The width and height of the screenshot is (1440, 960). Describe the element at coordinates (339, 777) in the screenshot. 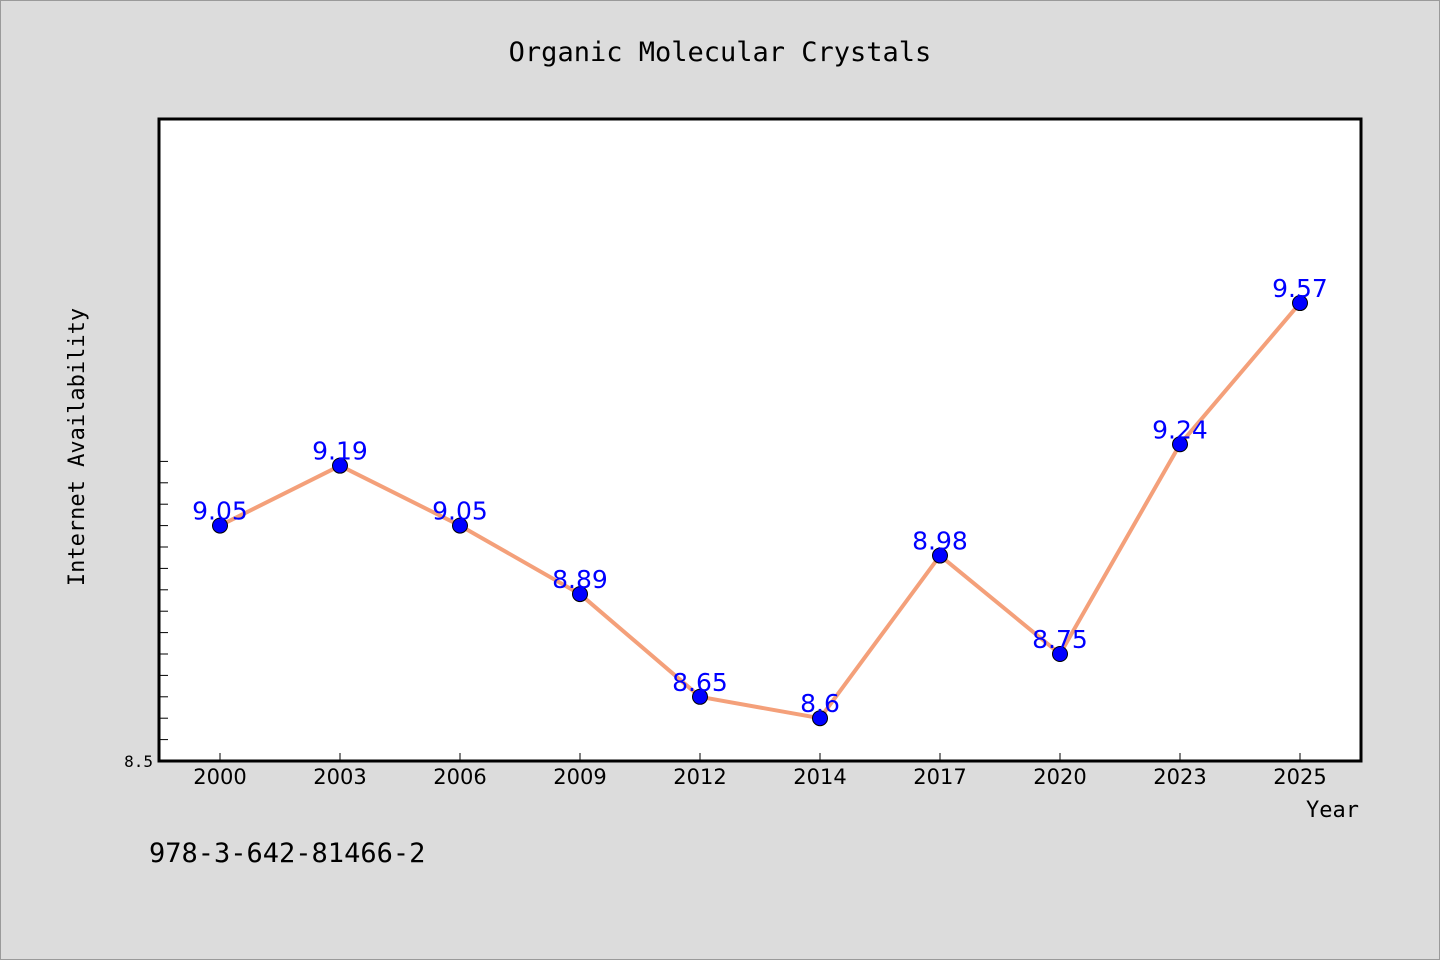

I see `x-tick-label: 2003` at that location.